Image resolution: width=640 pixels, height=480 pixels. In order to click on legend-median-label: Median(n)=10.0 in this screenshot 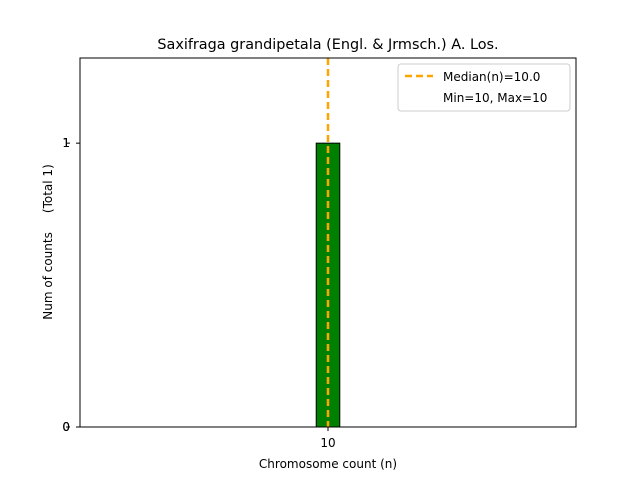, I will do `click(491, 77)`.